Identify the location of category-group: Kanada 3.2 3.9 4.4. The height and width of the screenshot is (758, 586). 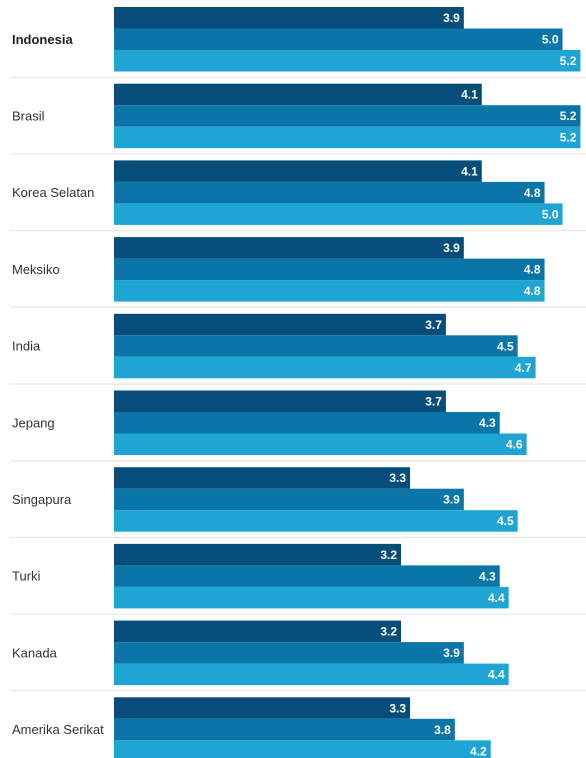
(298, 649).